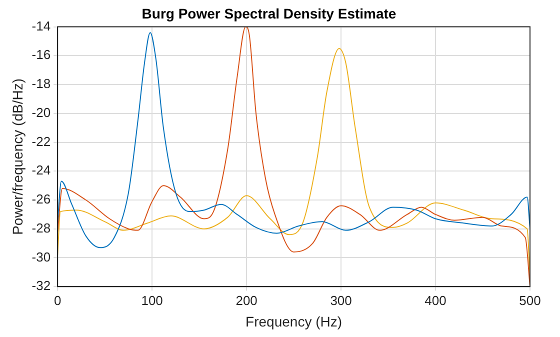  I want to click on x-tick-label: 0, so click(58, 300).